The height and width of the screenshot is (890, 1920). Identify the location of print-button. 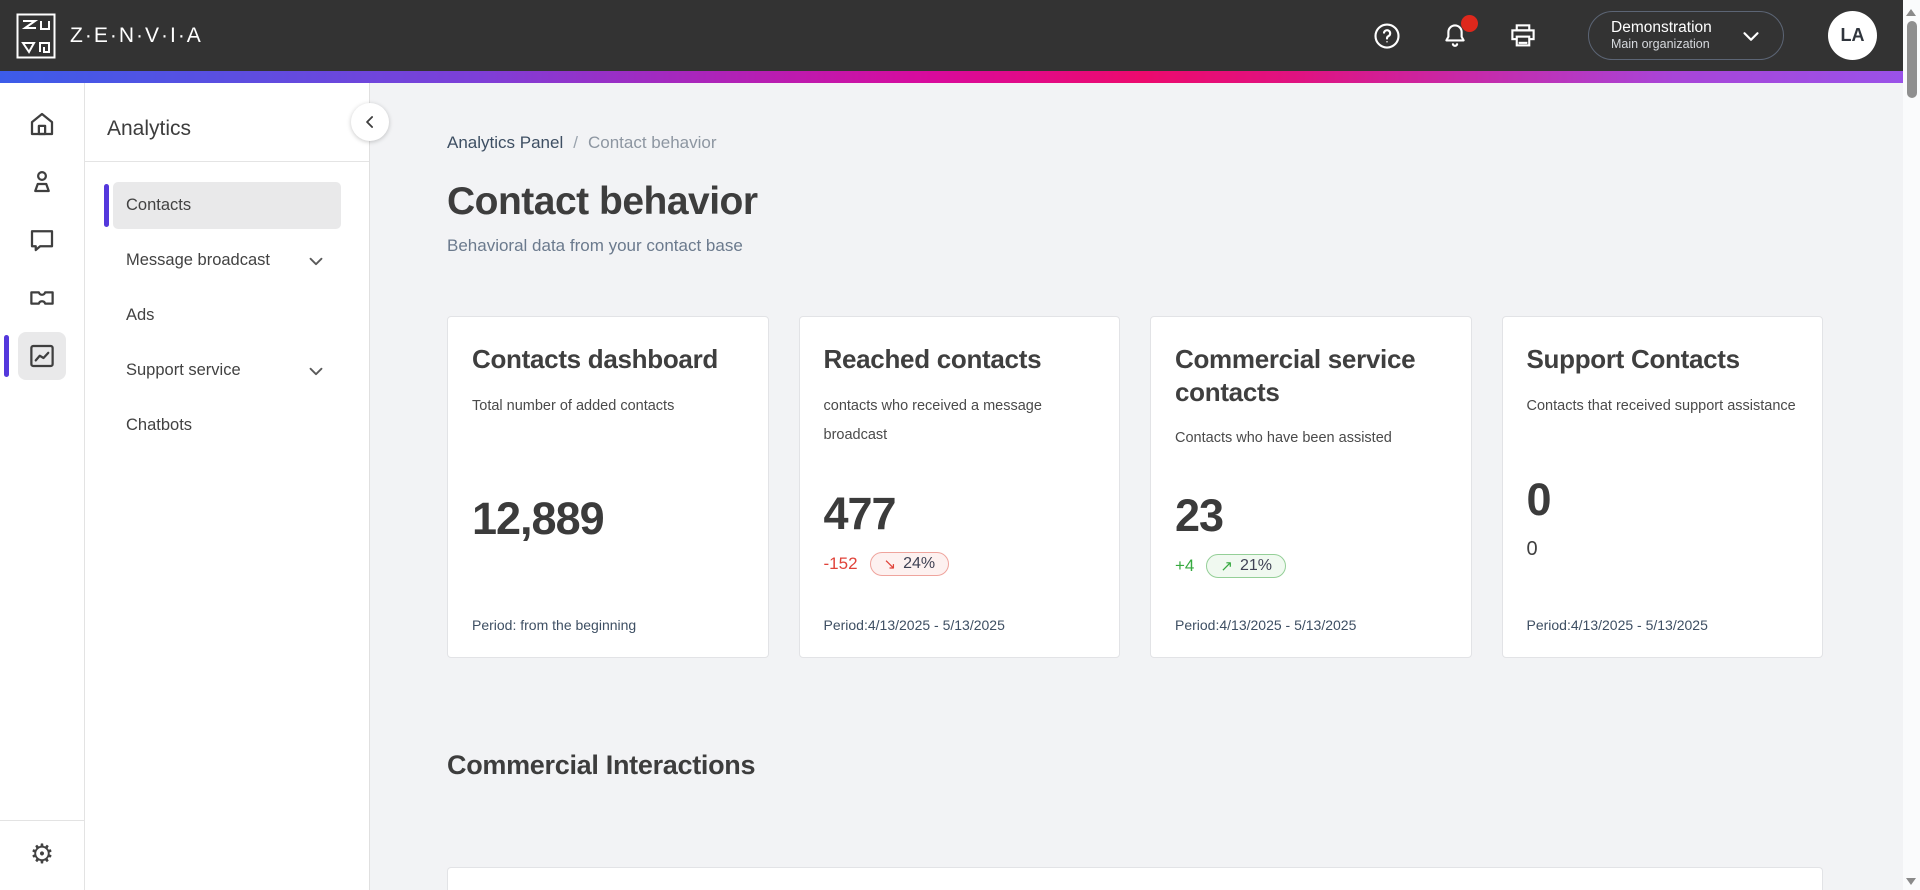
(1523, 36).